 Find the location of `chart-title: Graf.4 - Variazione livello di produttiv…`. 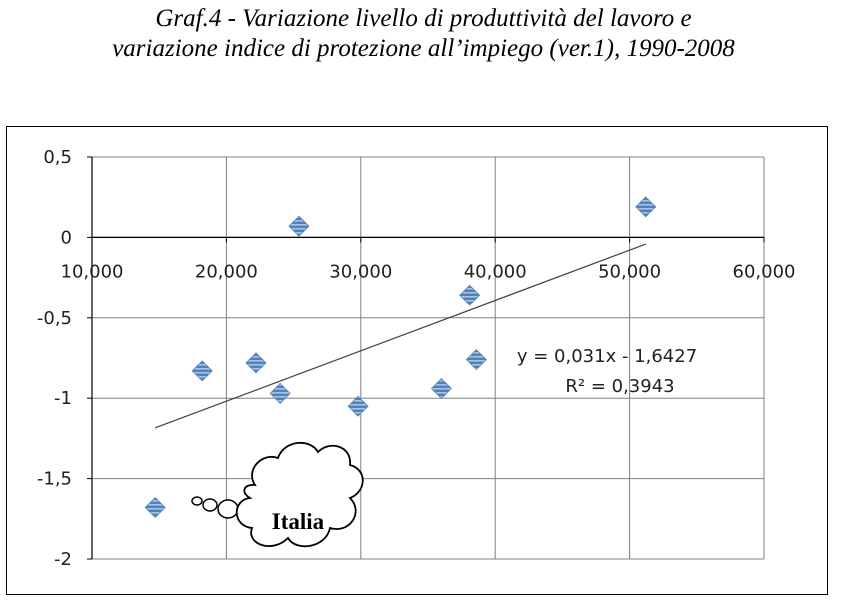

chart-title: Graf.4 - Variazione livello di produttiv… is located at coordinates (423, 34).